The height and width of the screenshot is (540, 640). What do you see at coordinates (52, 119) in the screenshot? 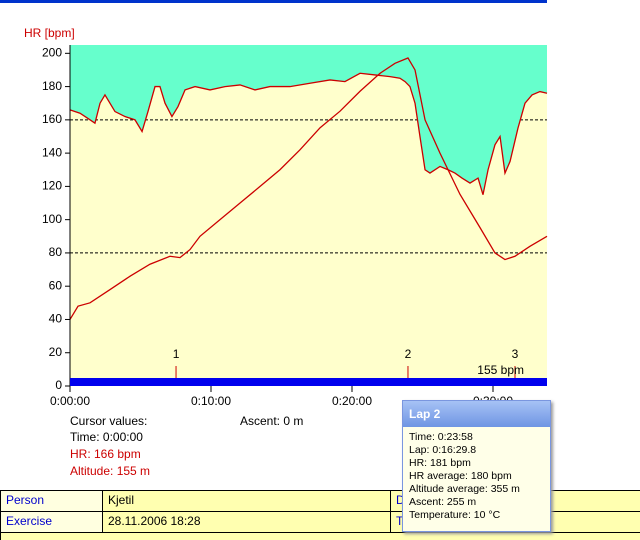
I see `y-tick-label: 160` at bounding box center [52, 119].